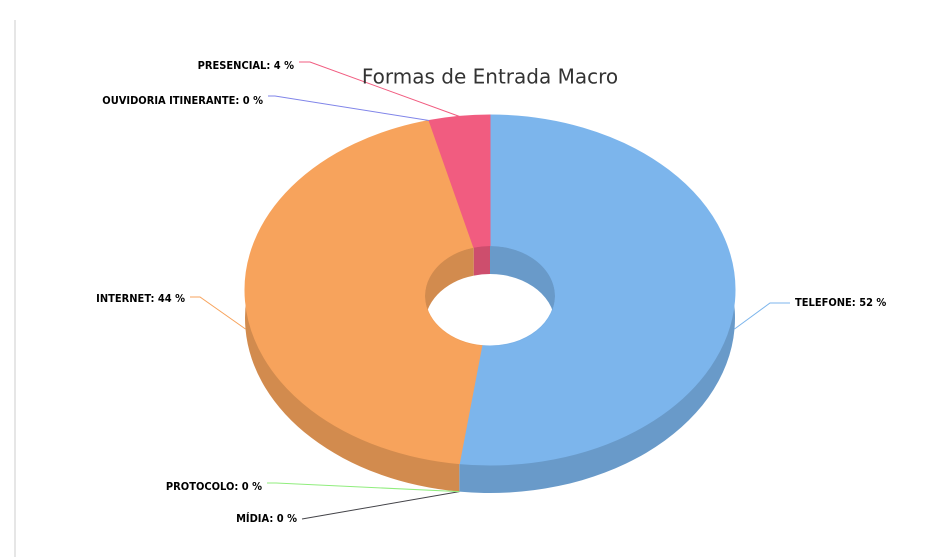 Image resolution: width=949 pixels, height=557 pixels. Describe the element at coordinates (140, 298) in the screenshot. I see `data-label: INTERNET: 44 %` at that location.